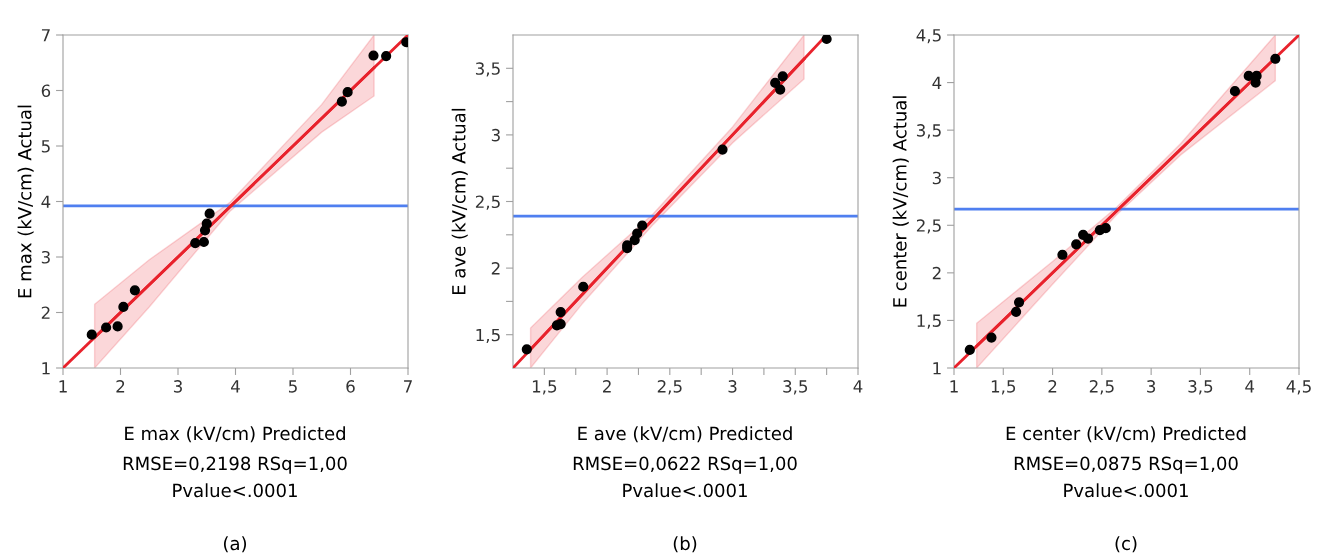 The width and height of the screenshot is (1331, 558). What do you see at coordinates (459, 201) in the screenshot?
I see `y-axis-title: E ave (kV/cm) Actual` at bounding box center [459, 201].